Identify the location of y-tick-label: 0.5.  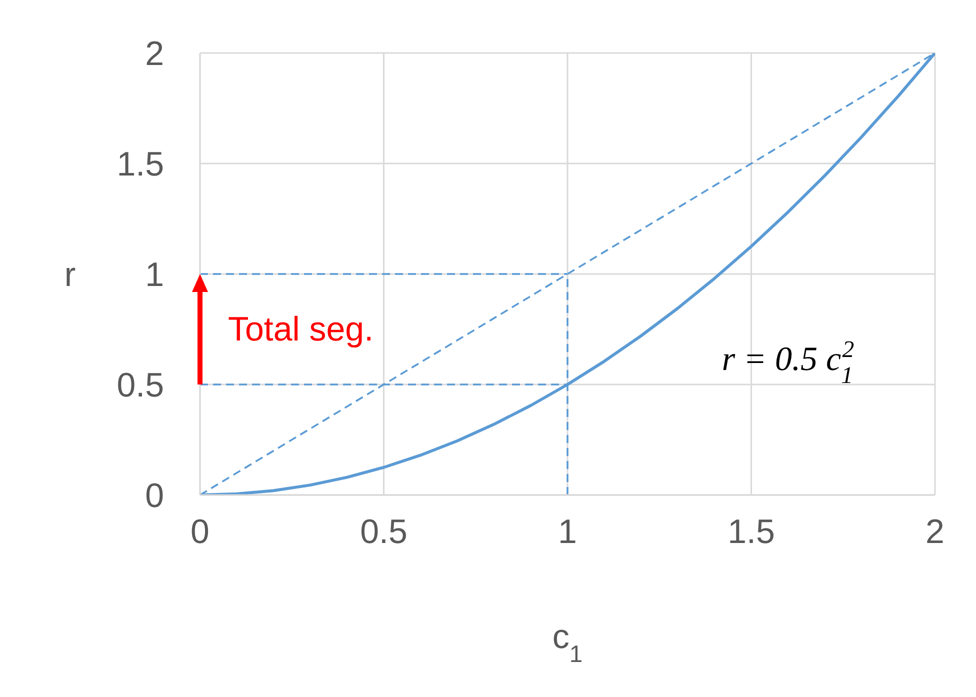
(140, 385).